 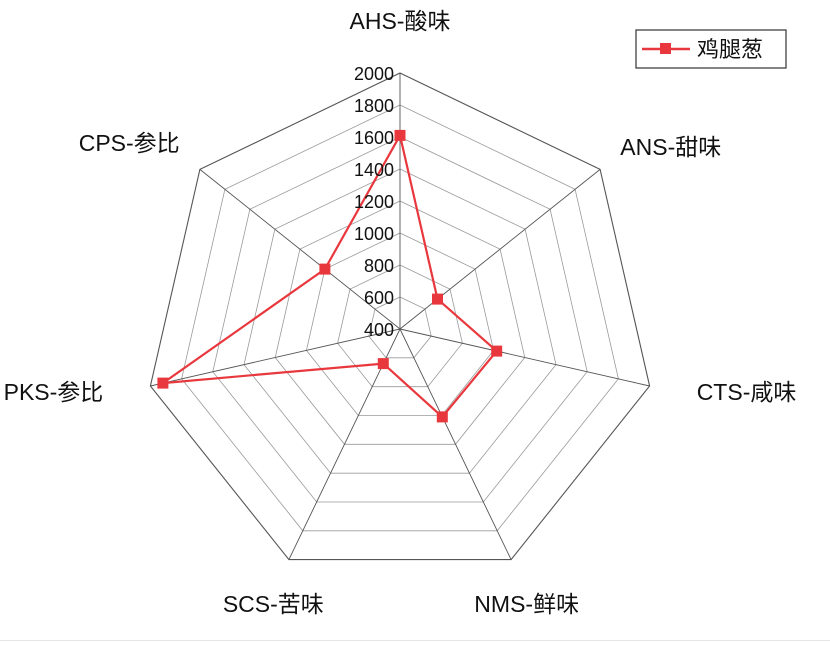 I want to click on legend: 鸡腿葱, so click(x=711, y=49).